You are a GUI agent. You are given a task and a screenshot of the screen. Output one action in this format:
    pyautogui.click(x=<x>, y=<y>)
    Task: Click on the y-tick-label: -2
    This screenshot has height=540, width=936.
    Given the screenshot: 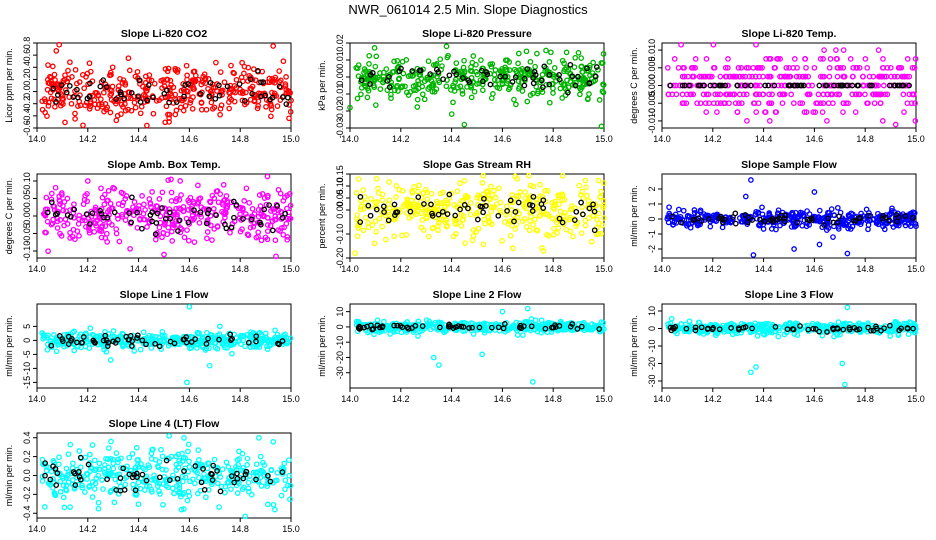 What is the action you would take?
    pyautogui.click(x=652, y=249)
    